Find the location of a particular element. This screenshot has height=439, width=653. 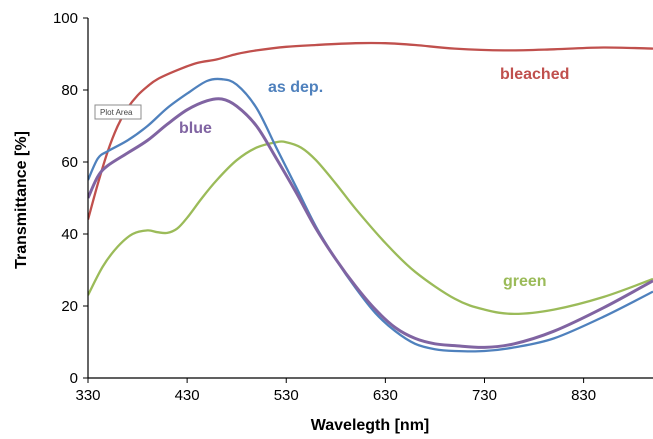

x-tick-label: 430 is located at coordinates (187, 395).